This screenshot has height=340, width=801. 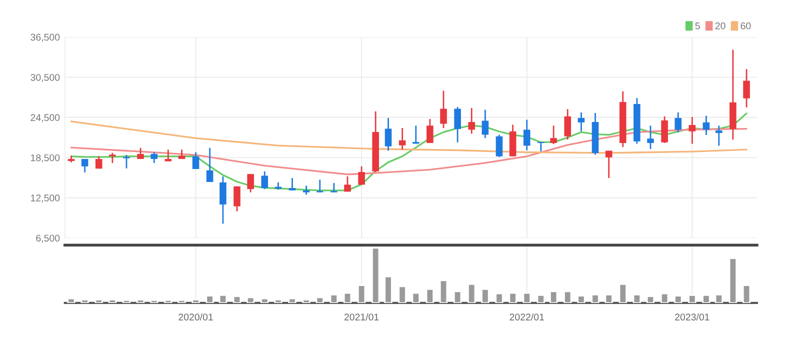 I want to click on x-tick-label: 2021/01, so click(x=361, y=316).